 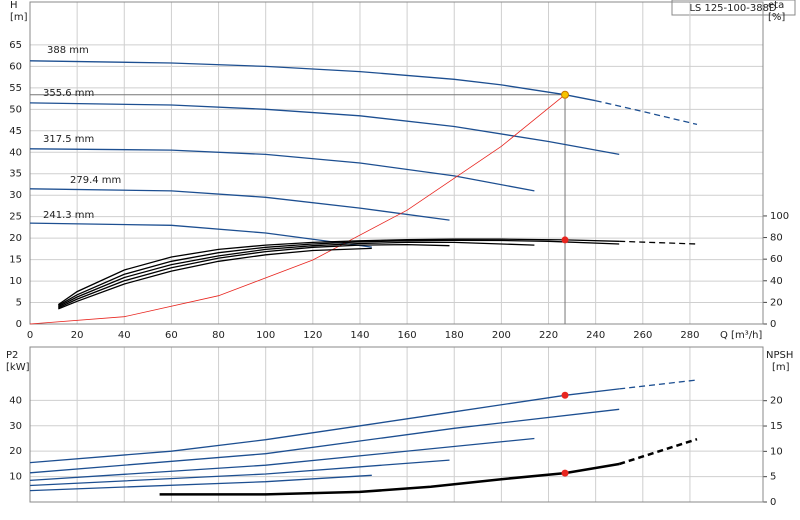 I want to click on y-tick-label: 65, so click(x=15, y=45).